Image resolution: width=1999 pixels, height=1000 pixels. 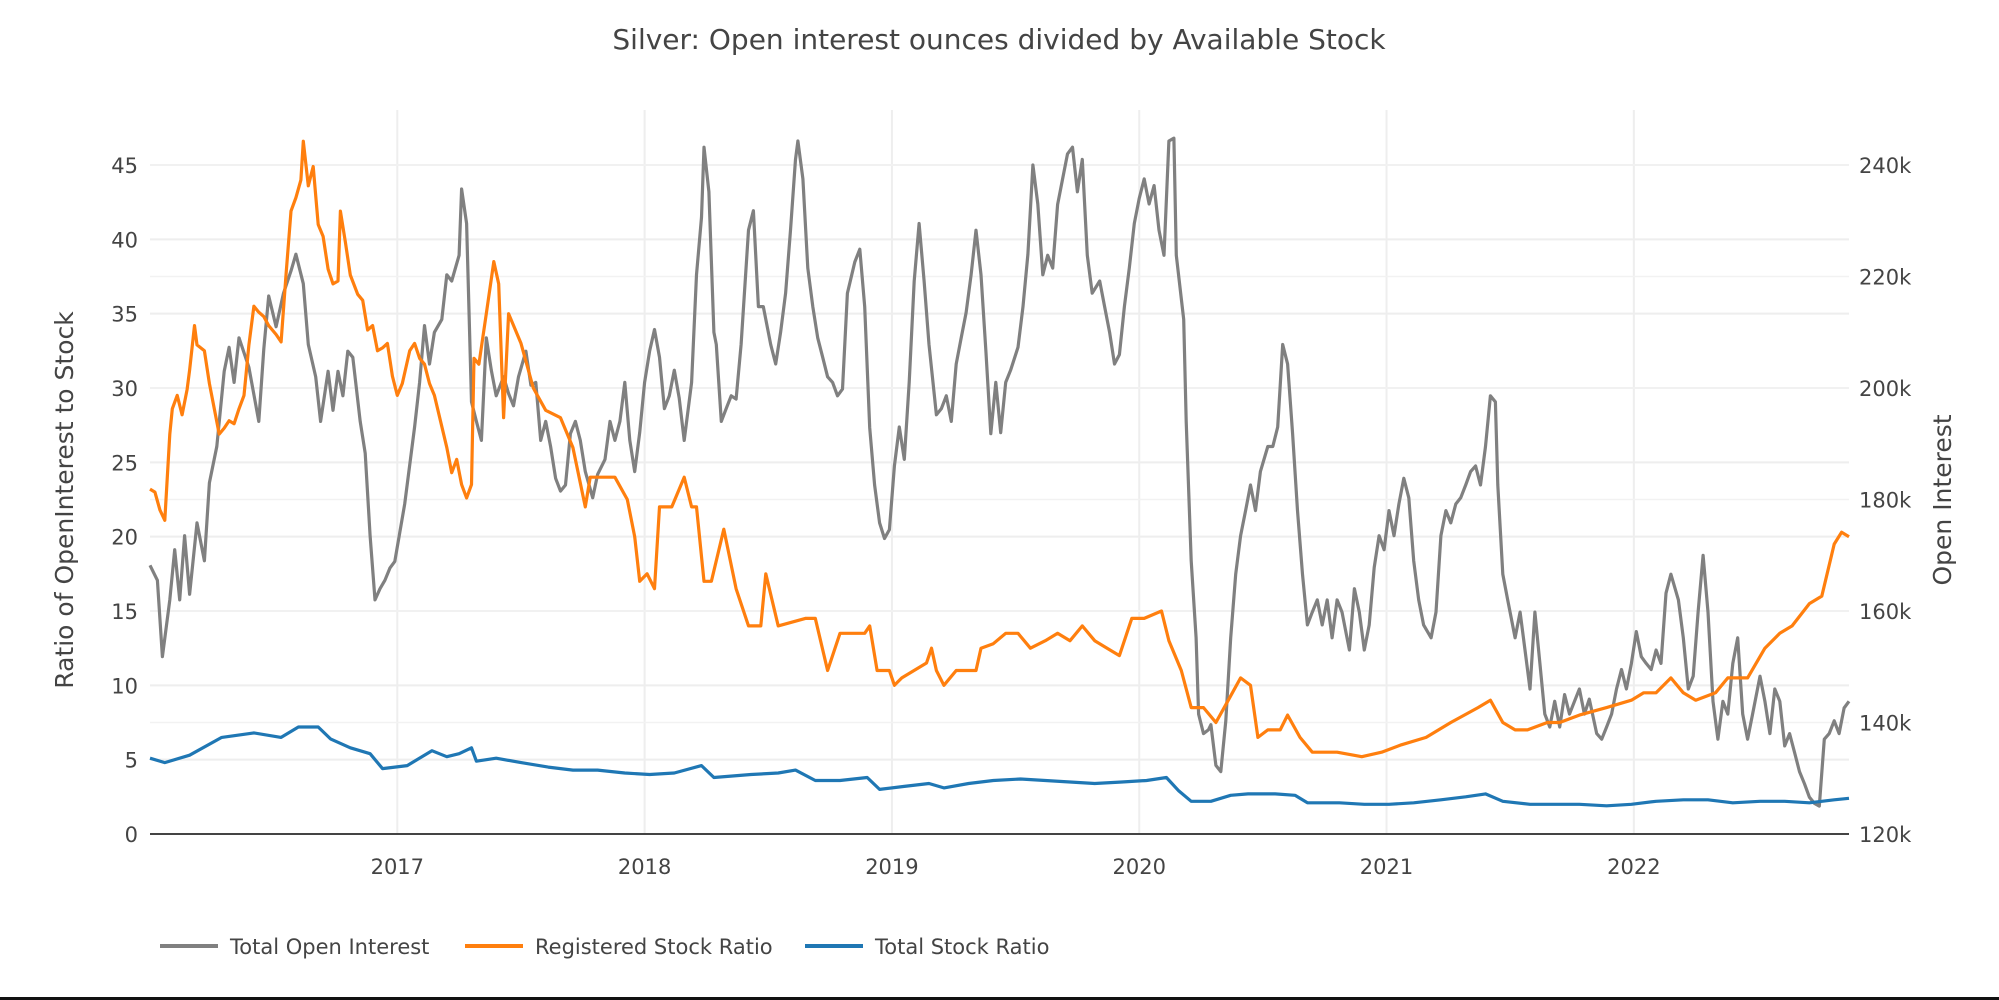 I want to click on y-tick-label: 35, so click(x=124, y=315).